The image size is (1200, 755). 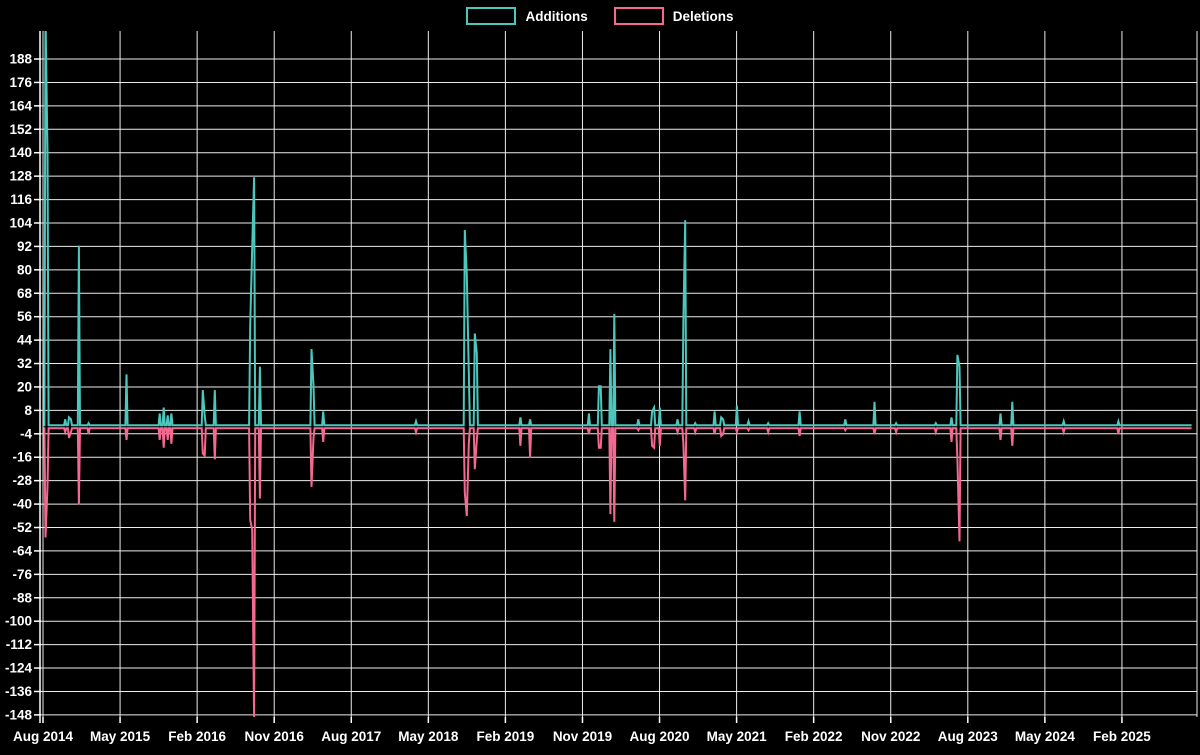 What do you see at coordinates (120, 736) in the screenshot?
I see `x-tick-label: May 2015` at bounding box center [120, 736].